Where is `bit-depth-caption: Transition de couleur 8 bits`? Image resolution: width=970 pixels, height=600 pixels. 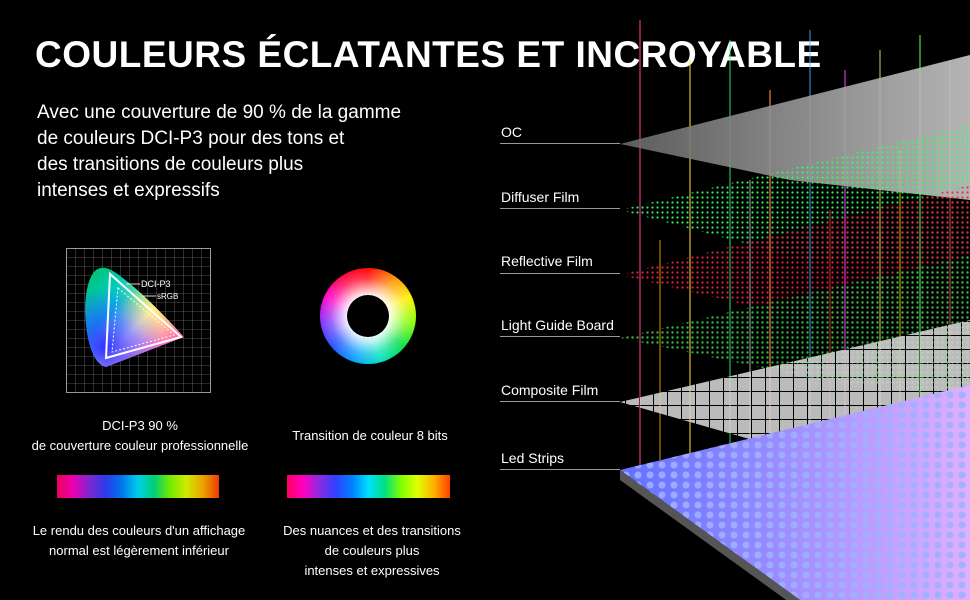 bit-depth-caption: Transition de couleur 8 bits is located at coordinates (370, 435).